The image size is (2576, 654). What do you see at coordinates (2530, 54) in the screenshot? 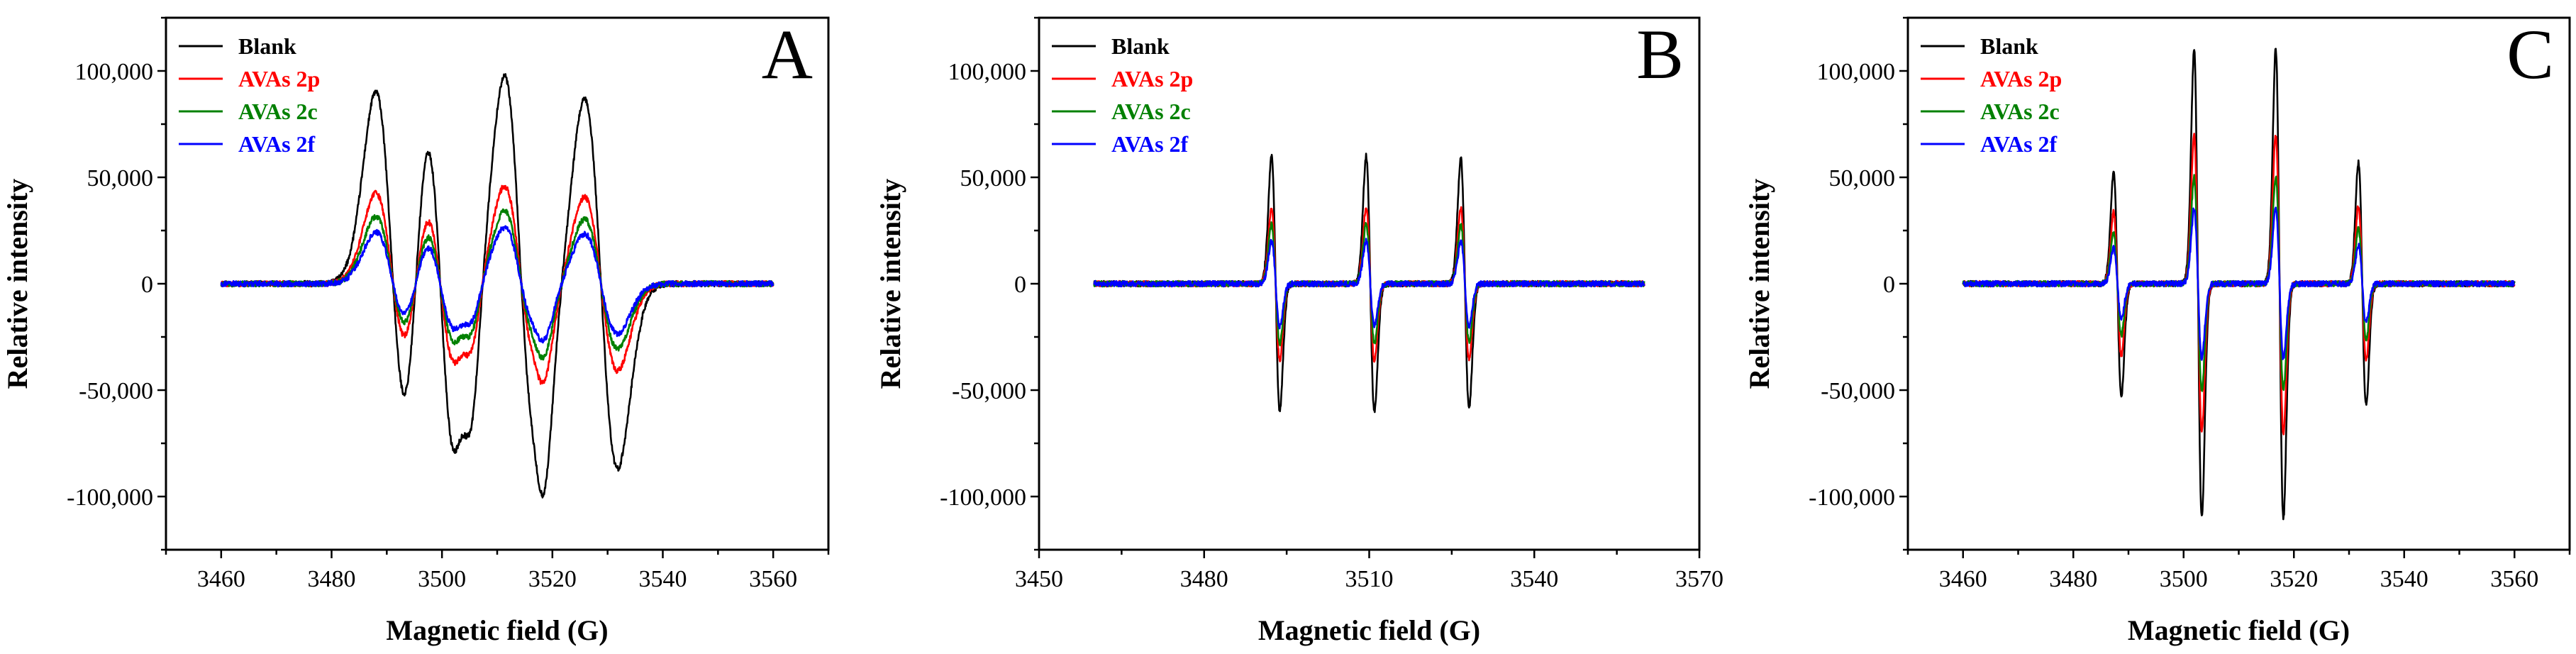
I see `panel-label: C` at bounding box center [2530, 54].